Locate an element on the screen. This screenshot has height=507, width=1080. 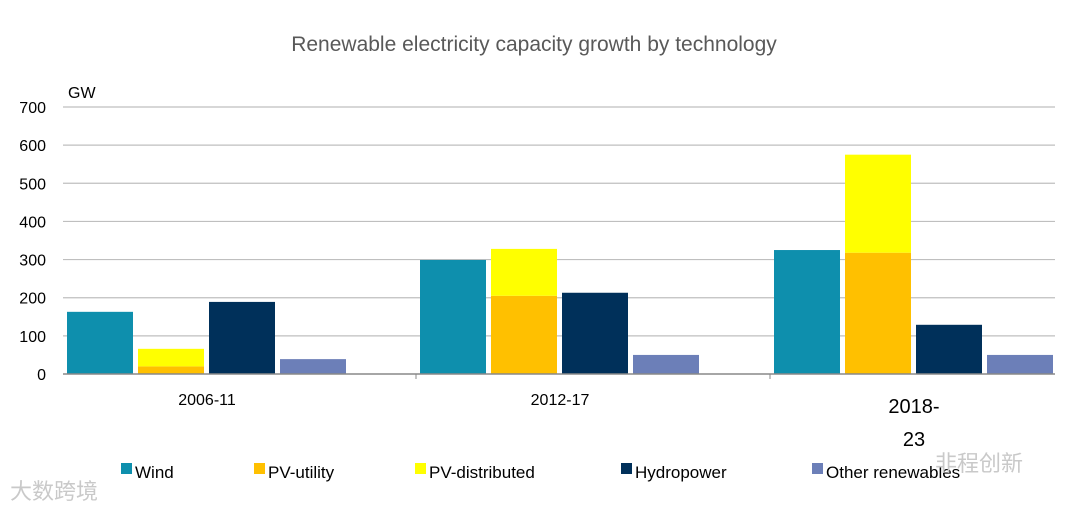
legend-label: Hydropower is located at coordinates (681, 472).